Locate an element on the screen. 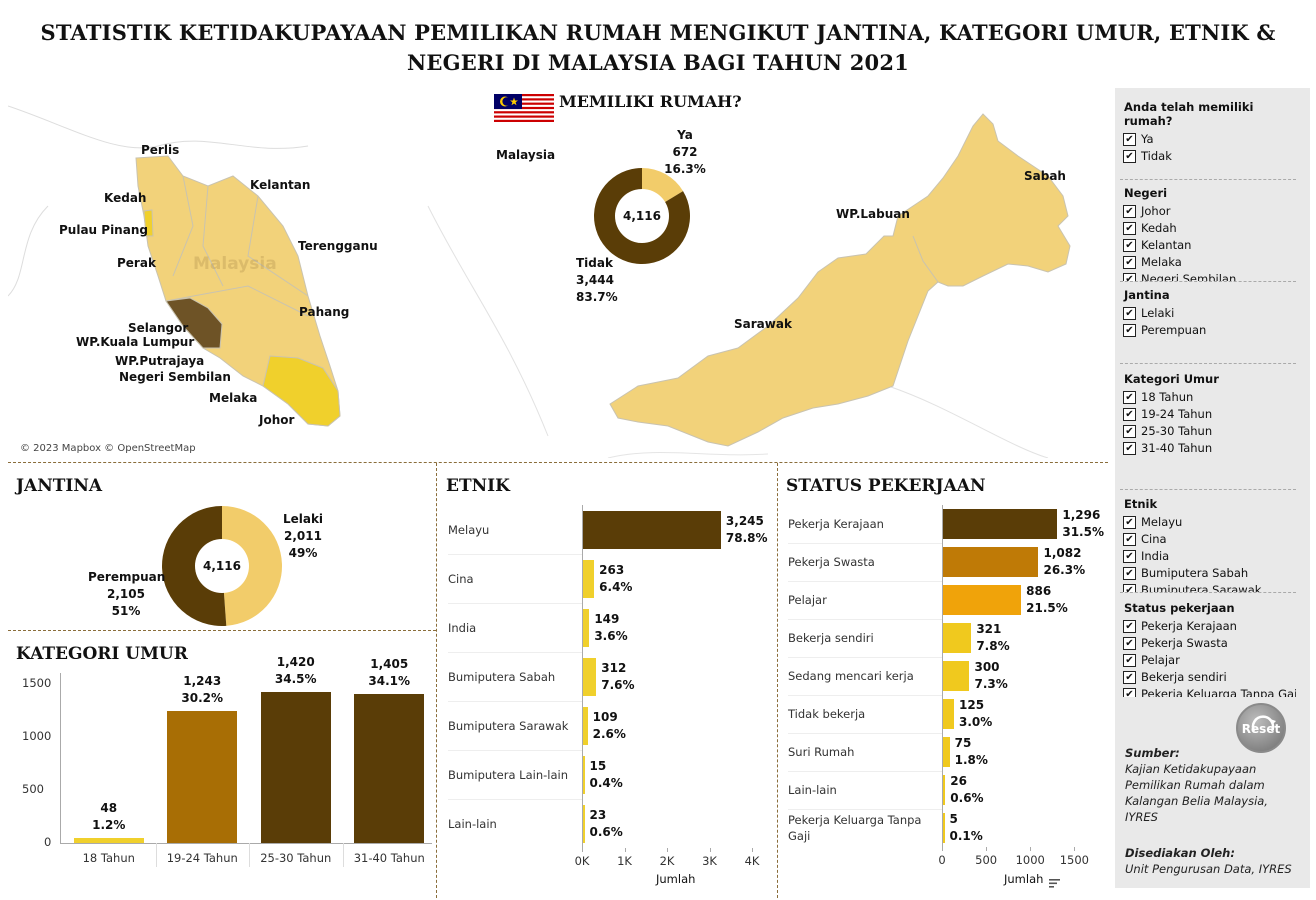 The height and width of the screenshot is (900, 1316). filter-status-option: ✔ Pekerja Swasta is located at coordinates (1208, 643).